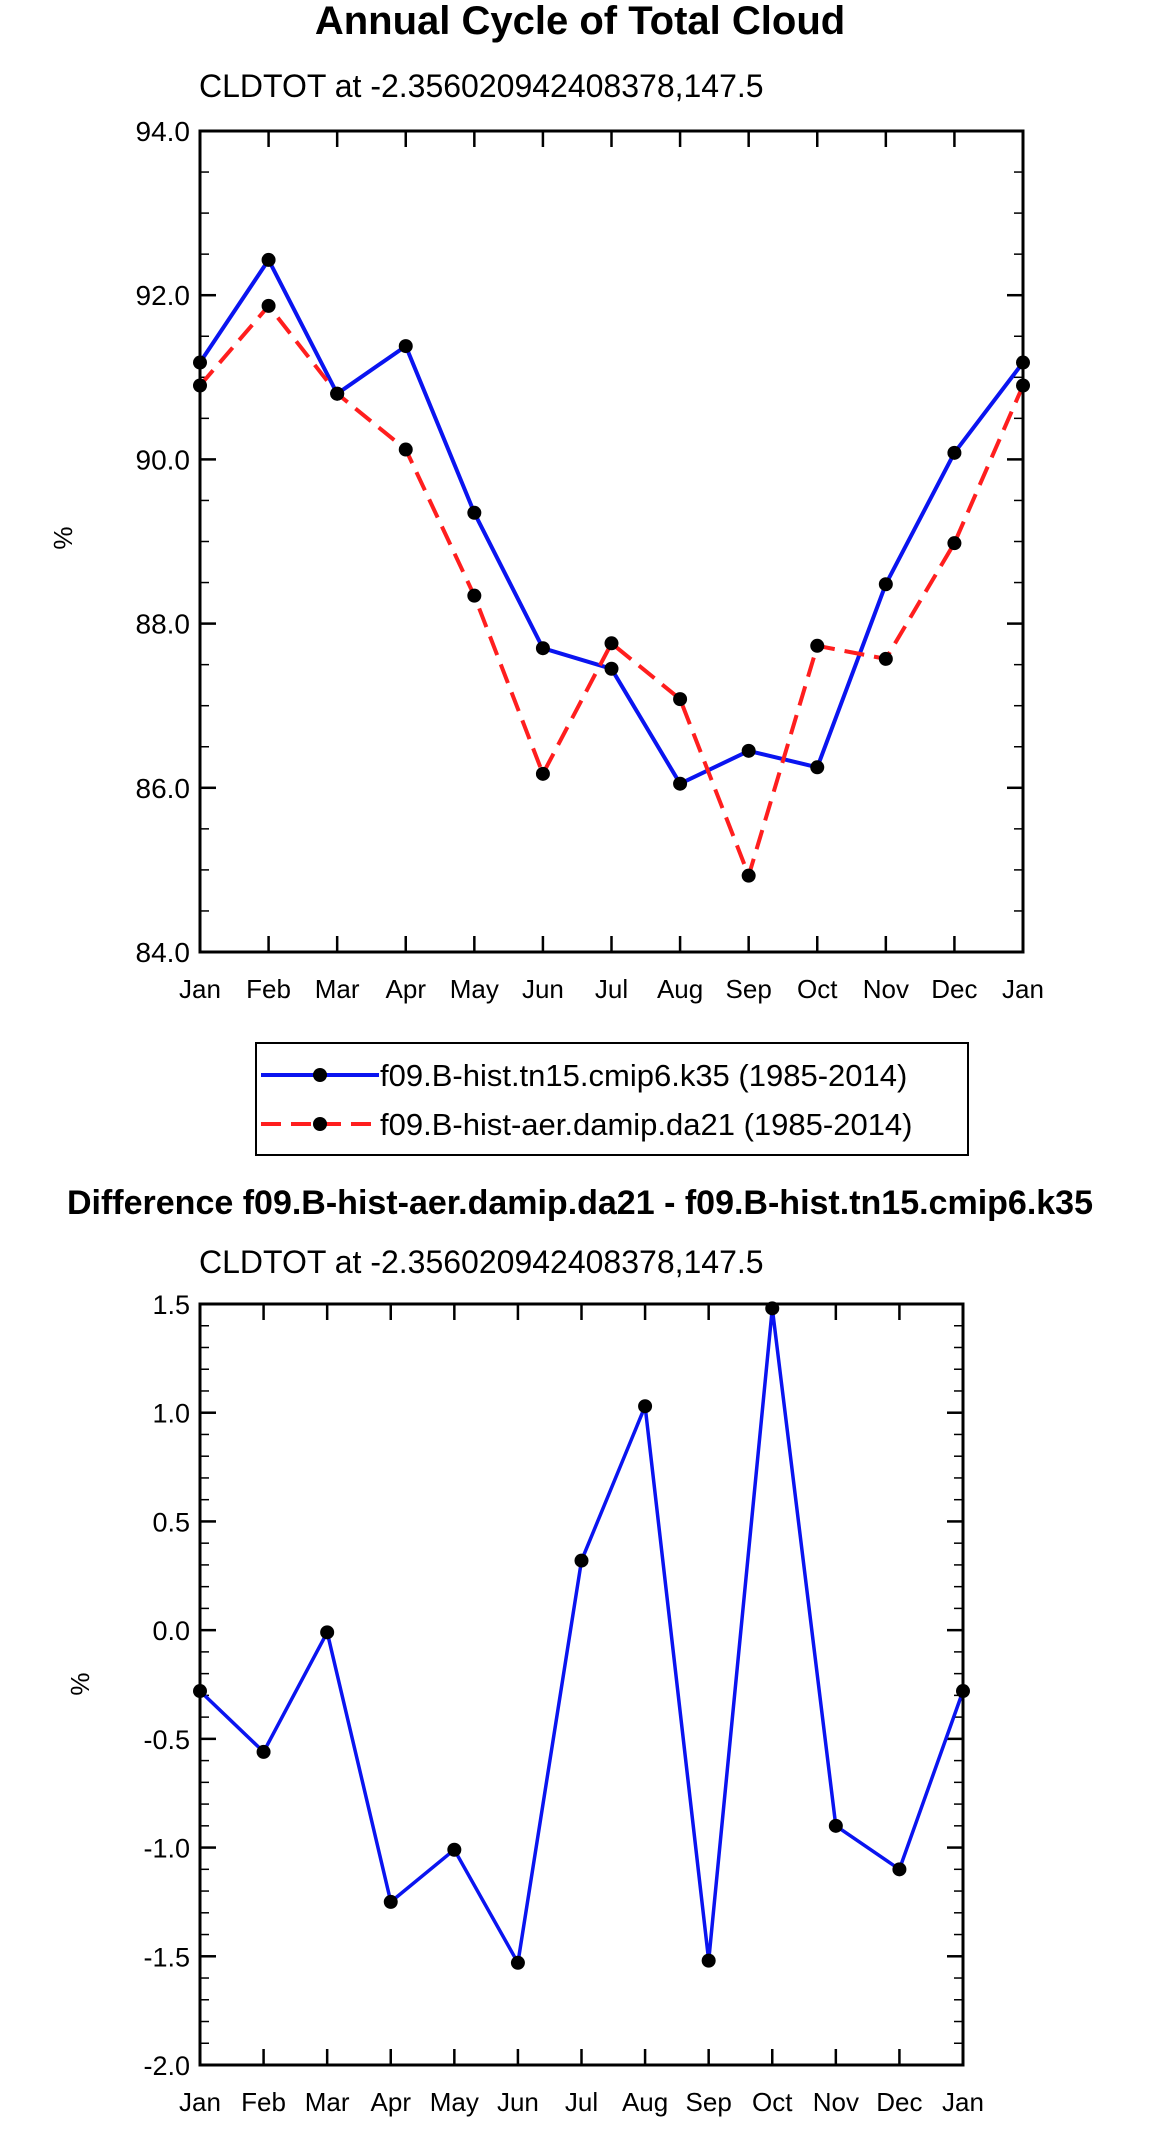  Describe the element at coordinates (171, 1522) in the screenshot. I see `ytick-label: 0.5` at that location.